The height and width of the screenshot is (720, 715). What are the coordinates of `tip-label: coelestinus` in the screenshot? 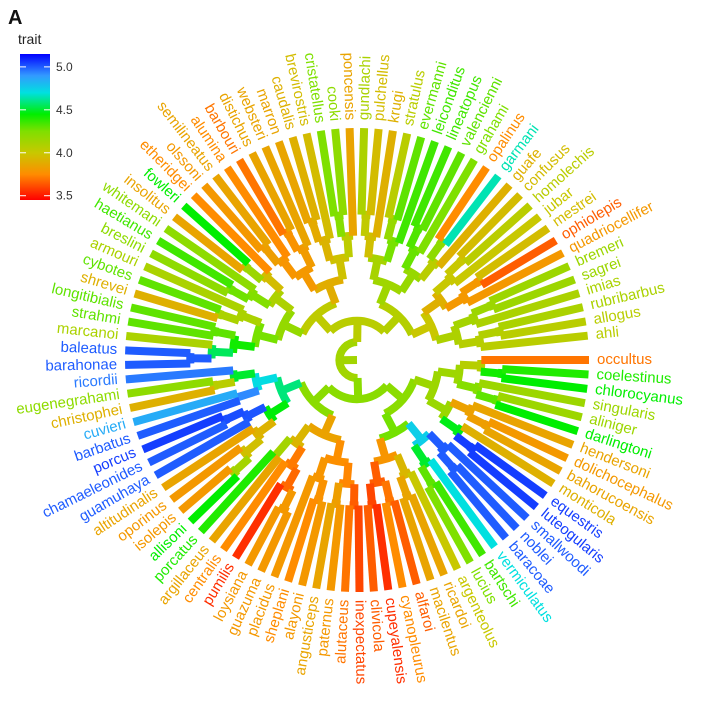 It's located at (634, 377).